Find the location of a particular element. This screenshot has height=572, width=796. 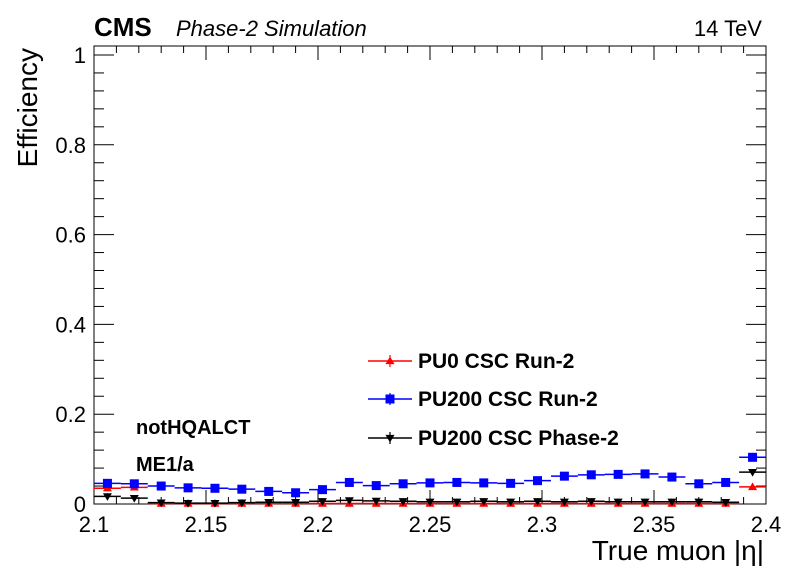

x-tick-label: 2.15 is located at coordinates (206, 524).